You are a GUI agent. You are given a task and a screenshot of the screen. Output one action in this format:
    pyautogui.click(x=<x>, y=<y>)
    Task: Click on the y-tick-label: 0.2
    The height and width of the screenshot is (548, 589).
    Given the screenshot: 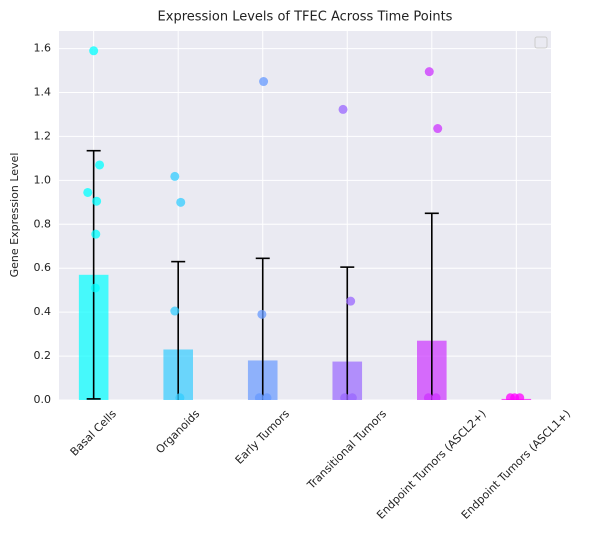 What is the action you would take?
    pyautogui.click(x=43, y=355)
    